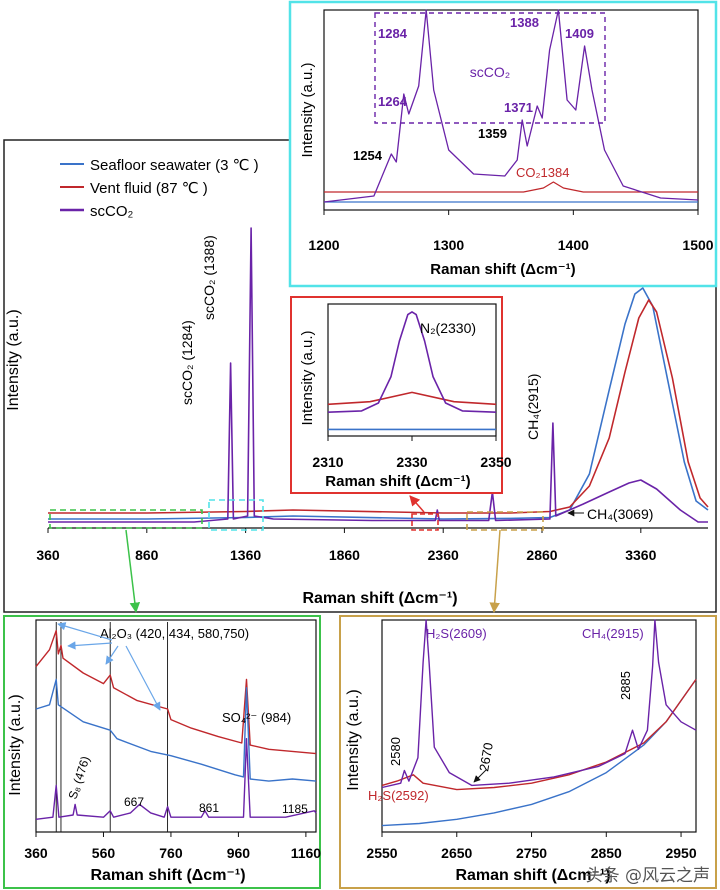 The height and width of the screenshot is (890, 720). What do you see at coordinates (245, 555) in the screenshot?
I see `main-tick-label: 1360` at bounding box center [245, 555].